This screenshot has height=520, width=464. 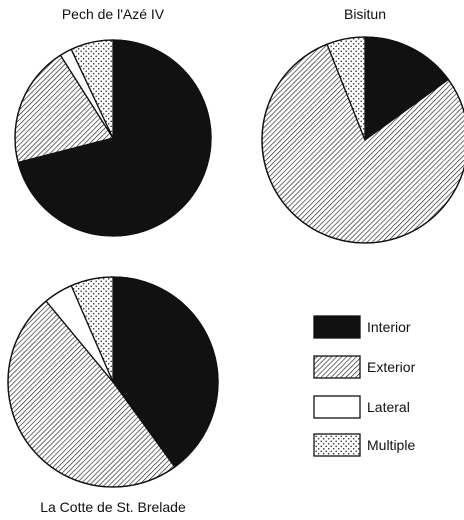 What do you see at coordinates (362, 327) in the screenshot?
I see `legend-item-interior: Interior` at bounding box center [362, 327].